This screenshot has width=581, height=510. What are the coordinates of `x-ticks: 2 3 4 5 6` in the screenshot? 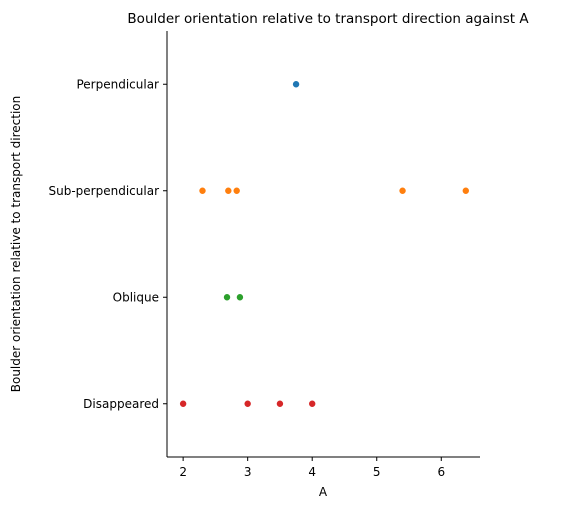 It's located at (312, 468).